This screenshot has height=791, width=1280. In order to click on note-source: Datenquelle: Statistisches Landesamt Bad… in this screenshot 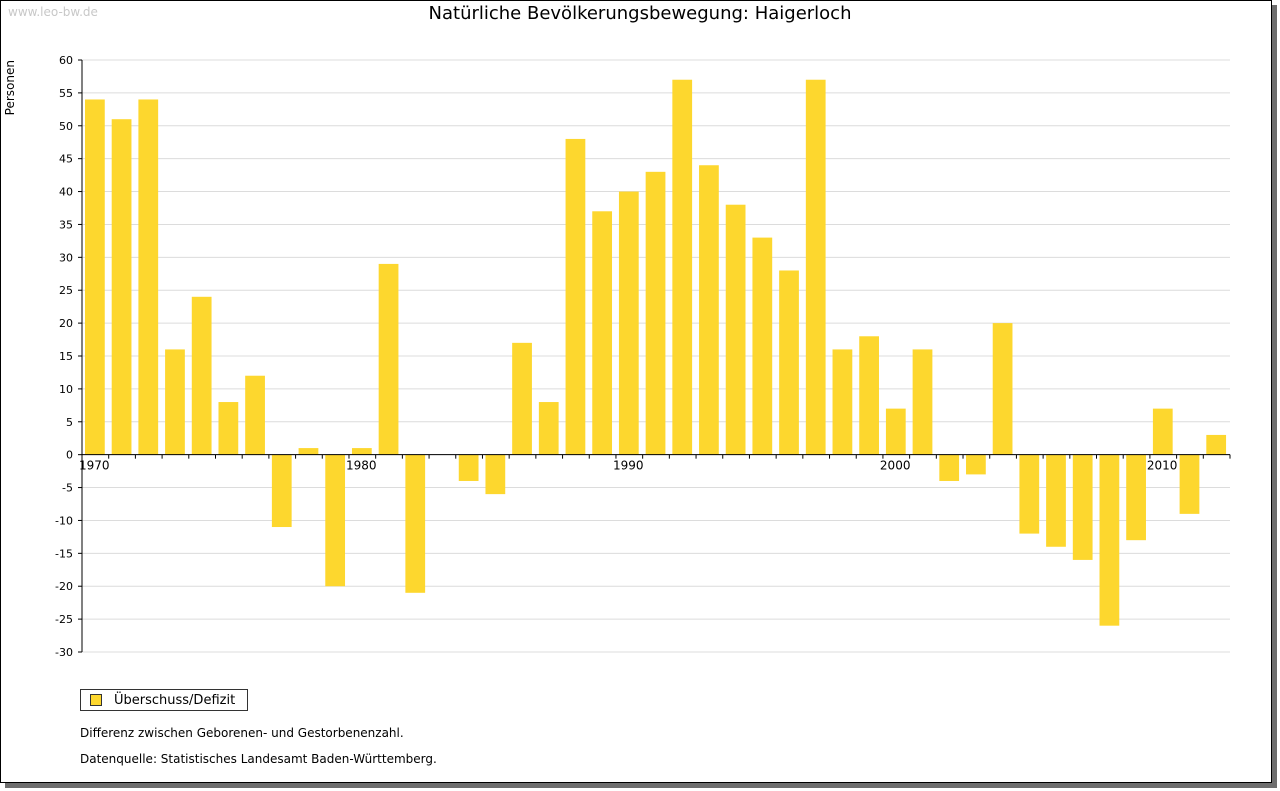, I will do `click(258, 759)`.